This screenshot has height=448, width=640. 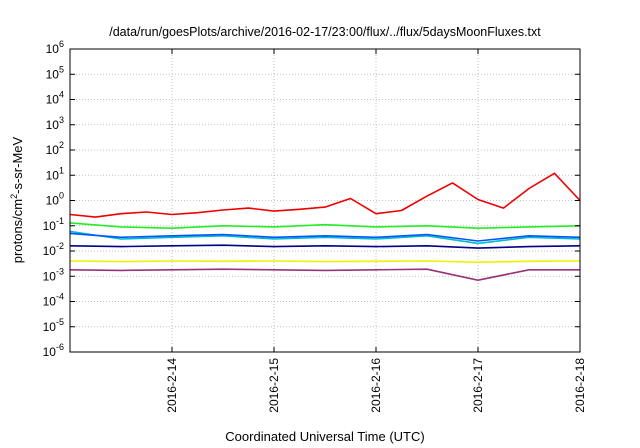 I want to click on y-axis-label: protons/cm2-s-sr-MeV, so click(x=17, y=199).